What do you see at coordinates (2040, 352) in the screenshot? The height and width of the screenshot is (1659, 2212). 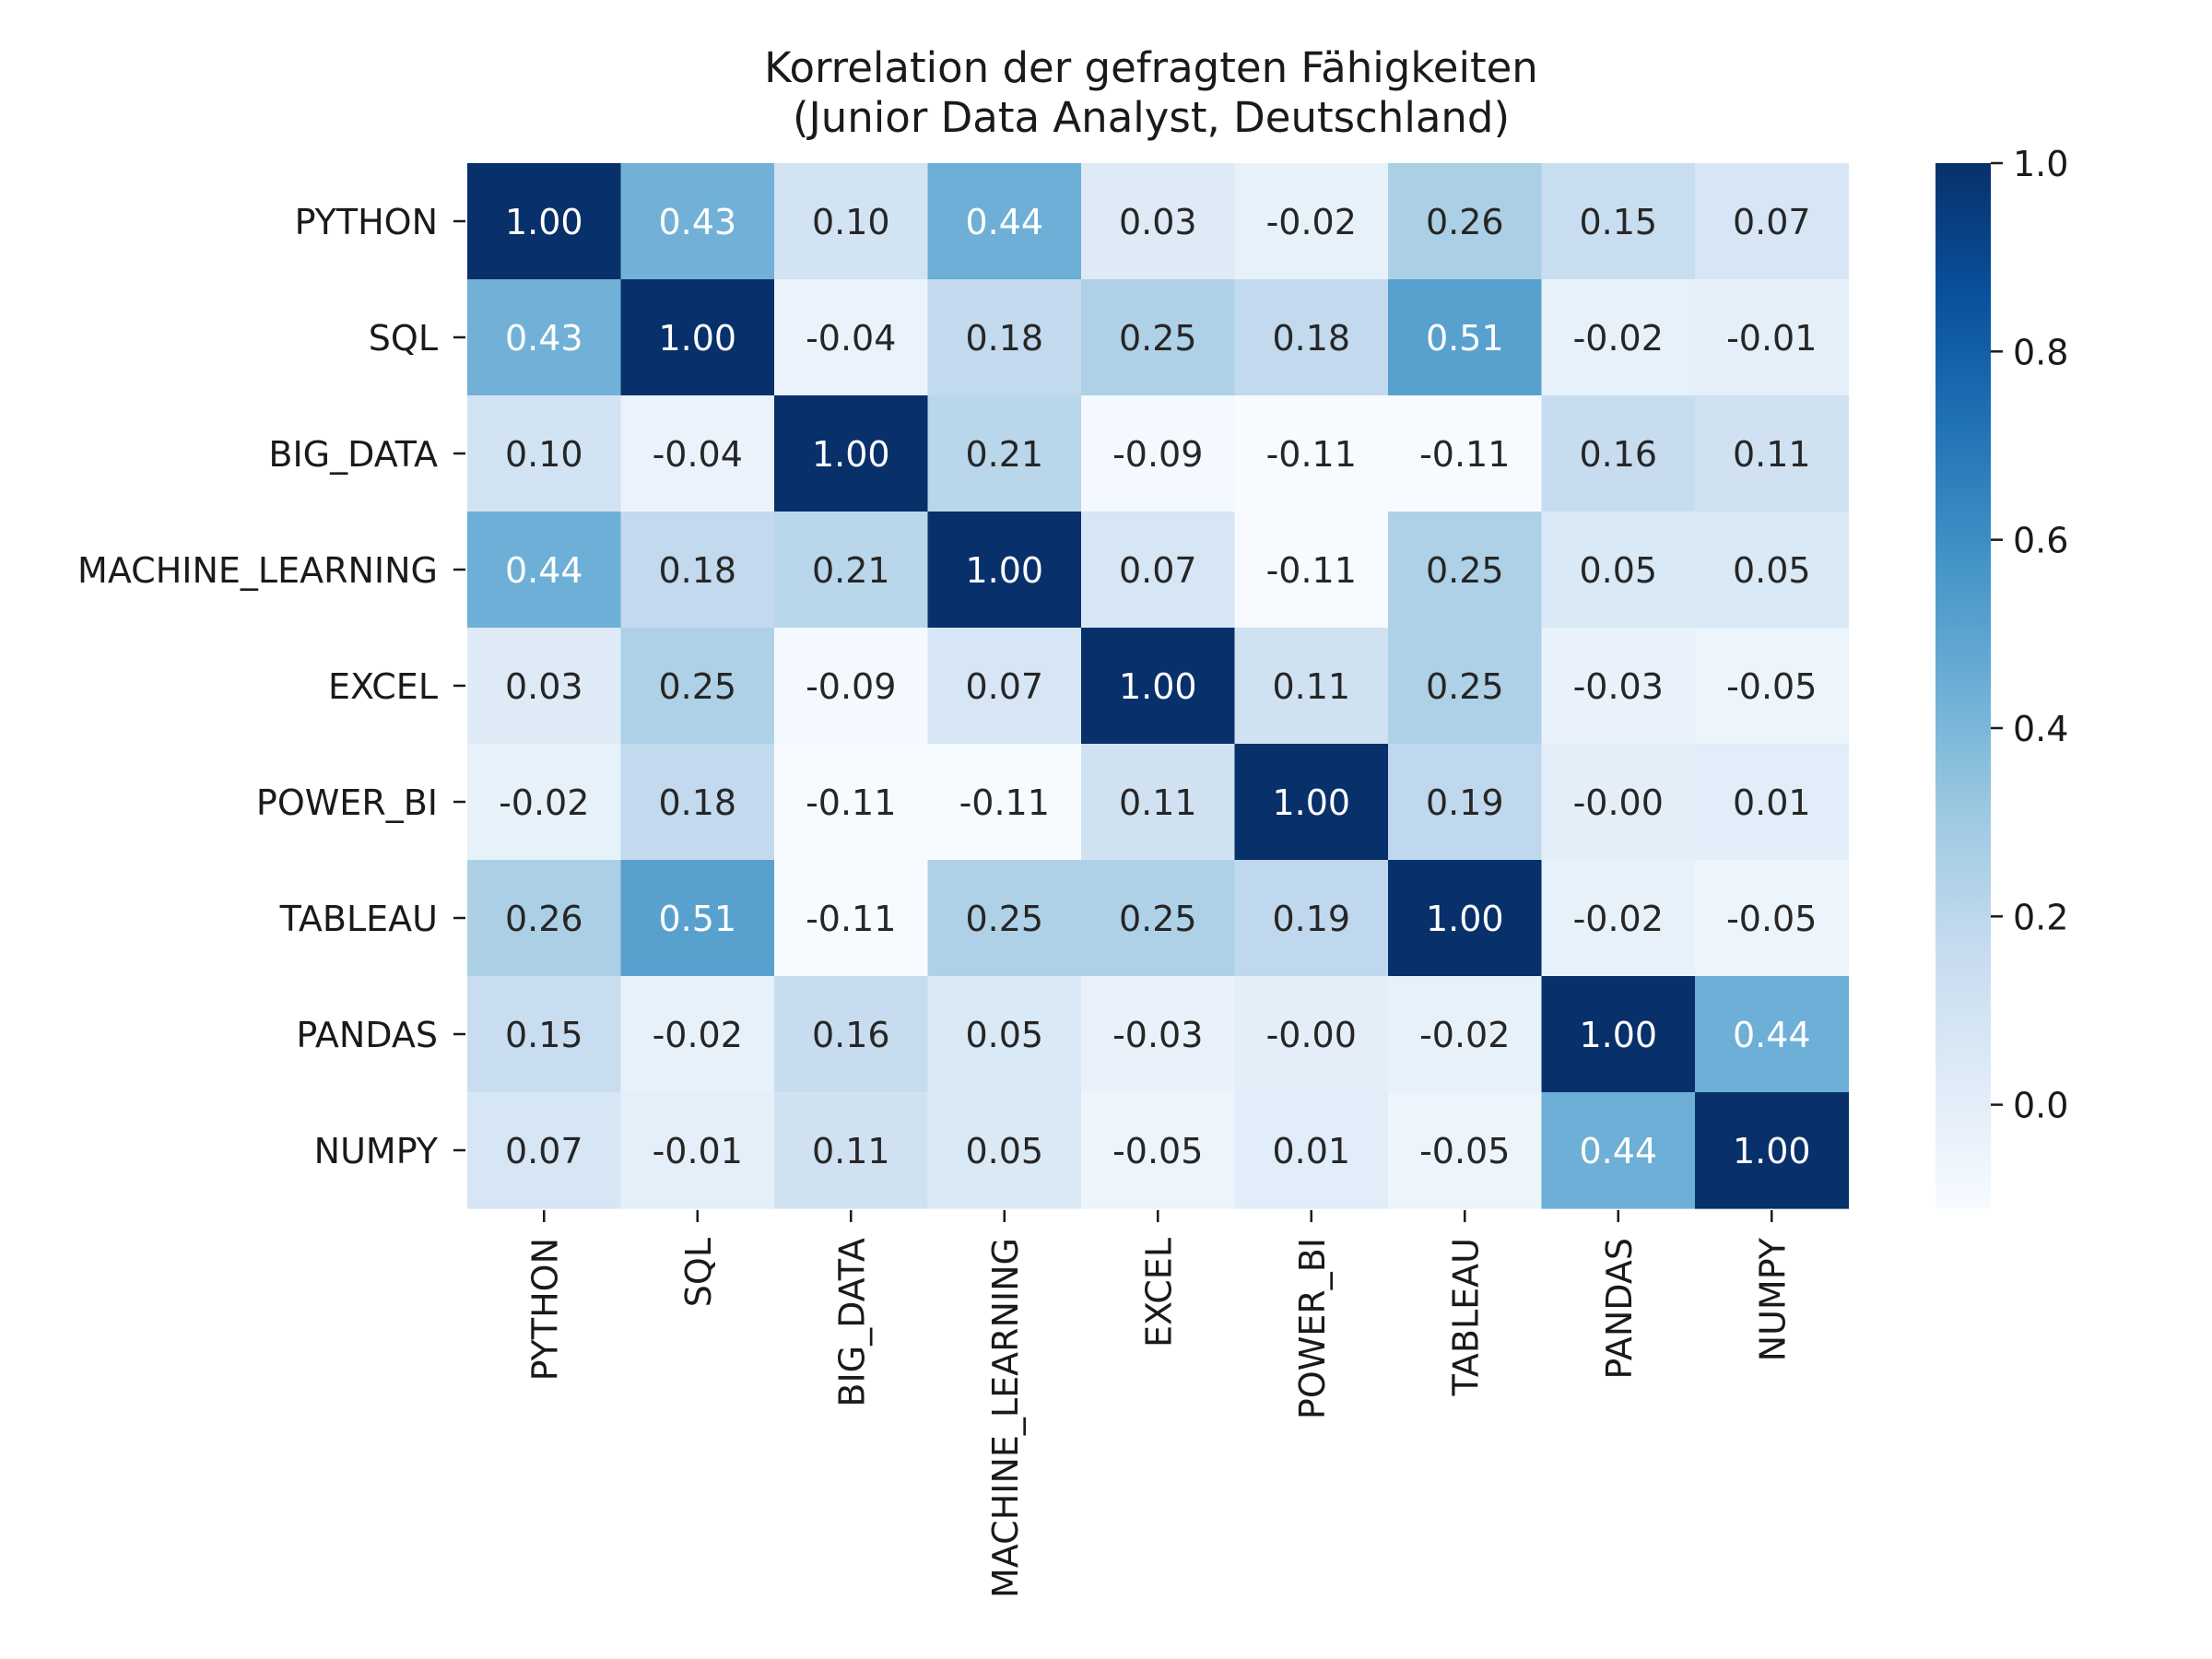 I see `colorbar-tick-label: 0.8` at bounding box center [2040, 352].